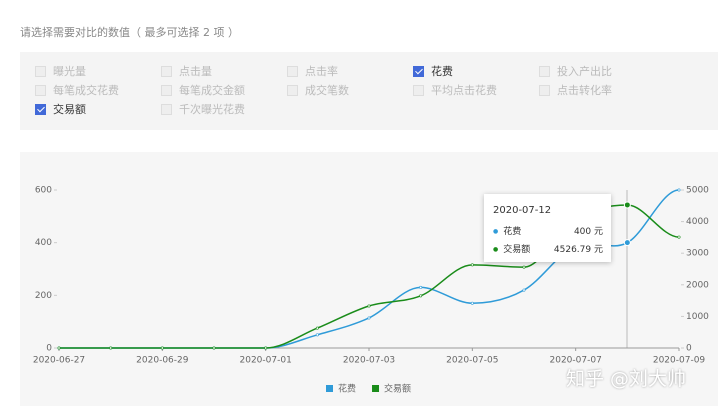 This screenshot has width=720, height=406. What do you see at coordinates (129, 32) in the screenshot?
I see `header-title: 请选择需要对比的数值（ 最多可选择 2 项 ）` at bounding box center [129, 32].